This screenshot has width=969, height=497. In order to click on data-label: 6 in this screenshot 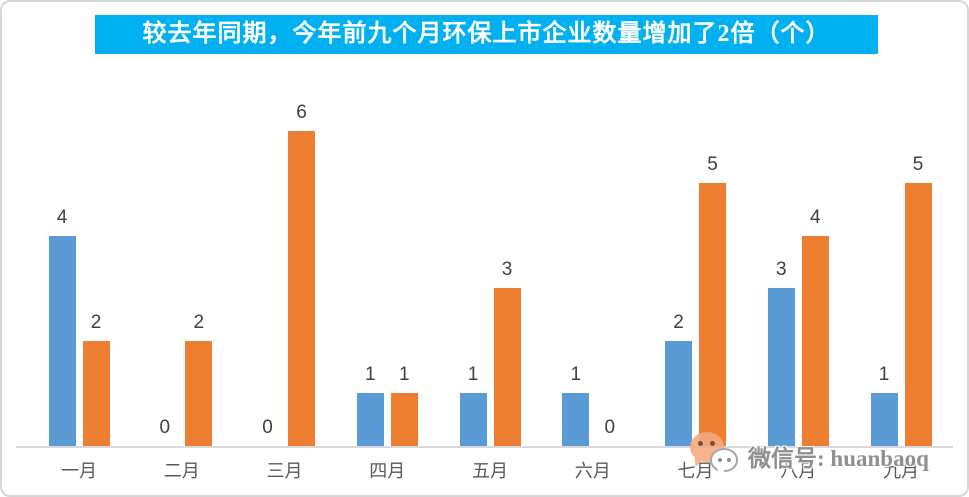, I will do `click(301, 112)`.